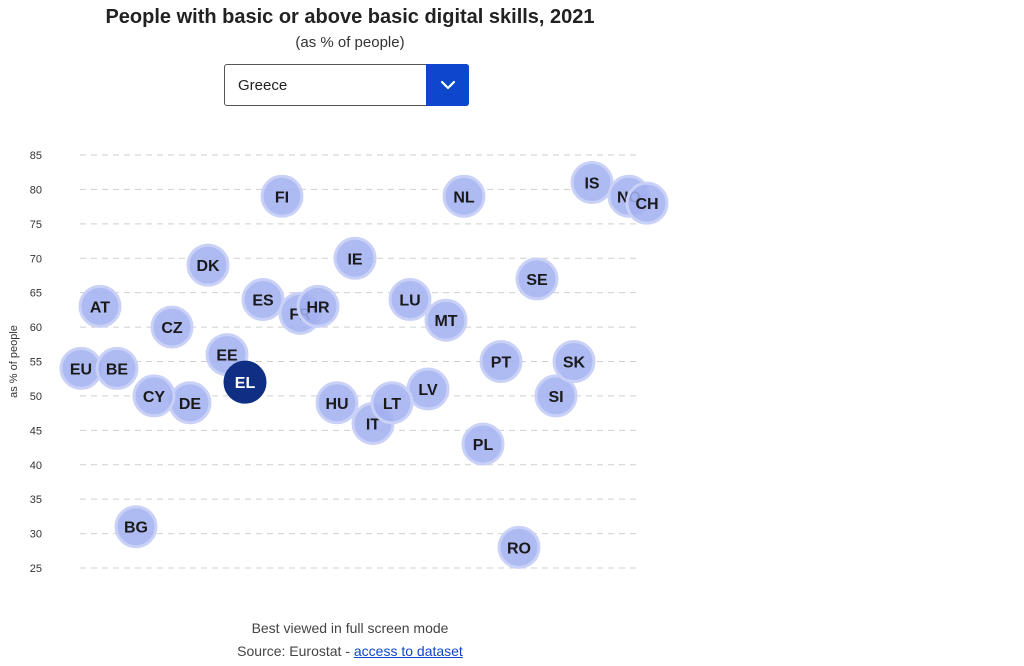 The width and height of the screenshot is (1024, 666). I want to click on country-select-button, so click(447, 85).